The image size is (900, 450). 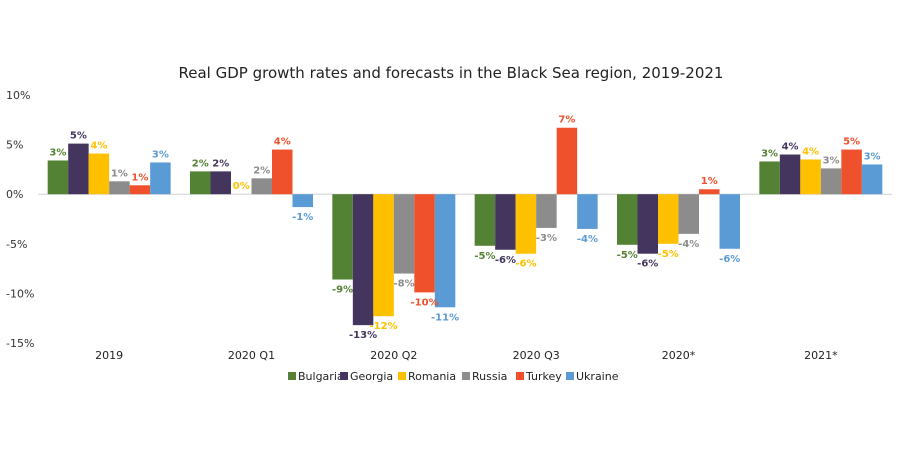 What do you see at coordinates (14, 145) in the screenshot?
I see `y-tick-label: 5%` at bounding box center [14, 145].